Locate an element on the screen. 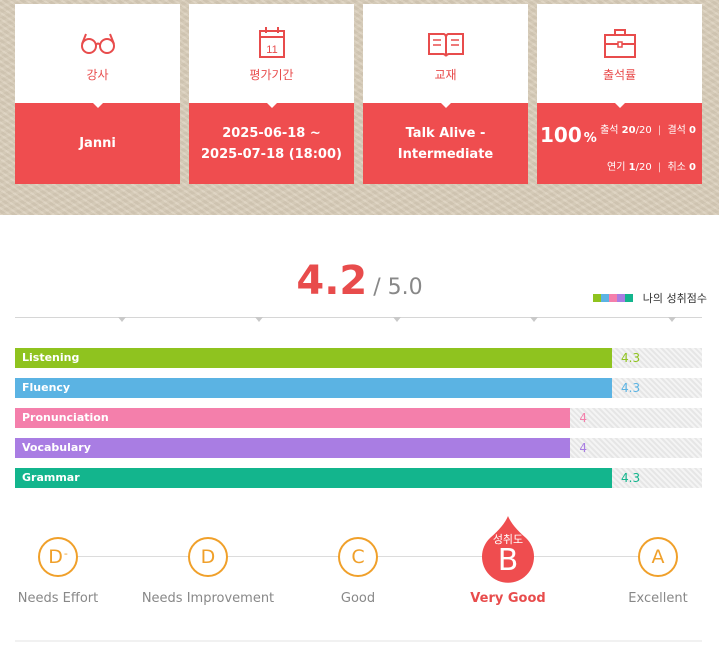 The height and width of the screenshot is (648, 719). active-grade-caption: 성취도 is located at coordinates (508, 539).